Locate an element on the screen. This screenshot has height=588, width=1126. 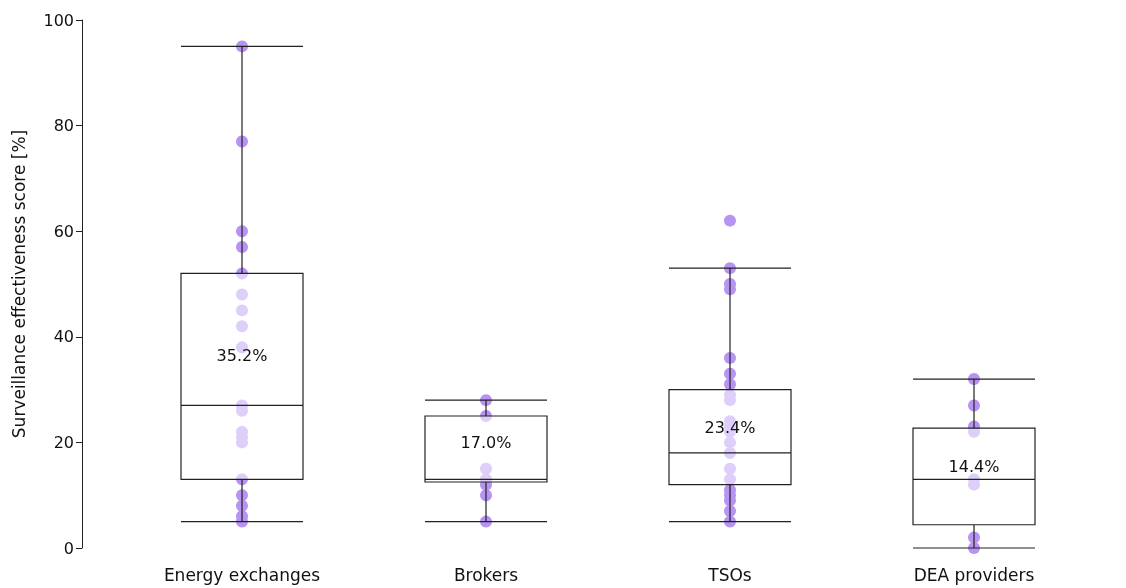
y-tick-label: 60 is located at coordinates (63, 231).